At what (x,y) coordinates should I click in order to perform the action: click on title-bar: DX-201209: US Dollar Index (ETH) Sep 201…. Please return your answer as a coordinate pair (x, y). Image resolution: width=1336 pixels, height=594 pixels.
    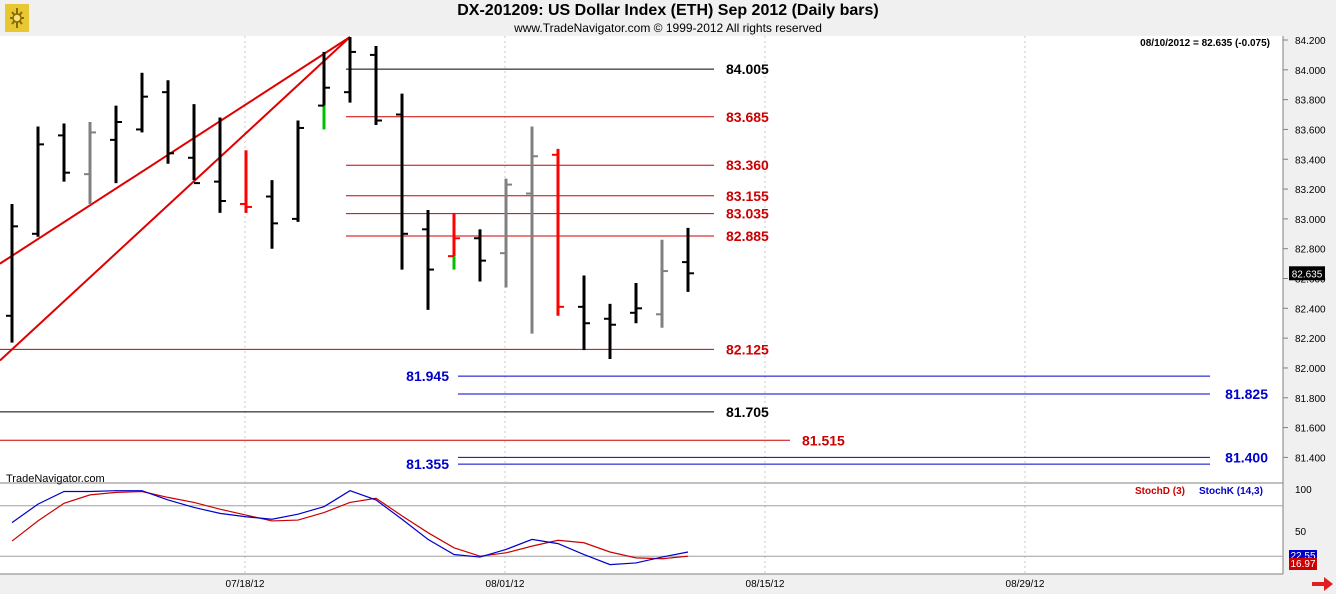
    Looking at the image, I should click on (668, 18).